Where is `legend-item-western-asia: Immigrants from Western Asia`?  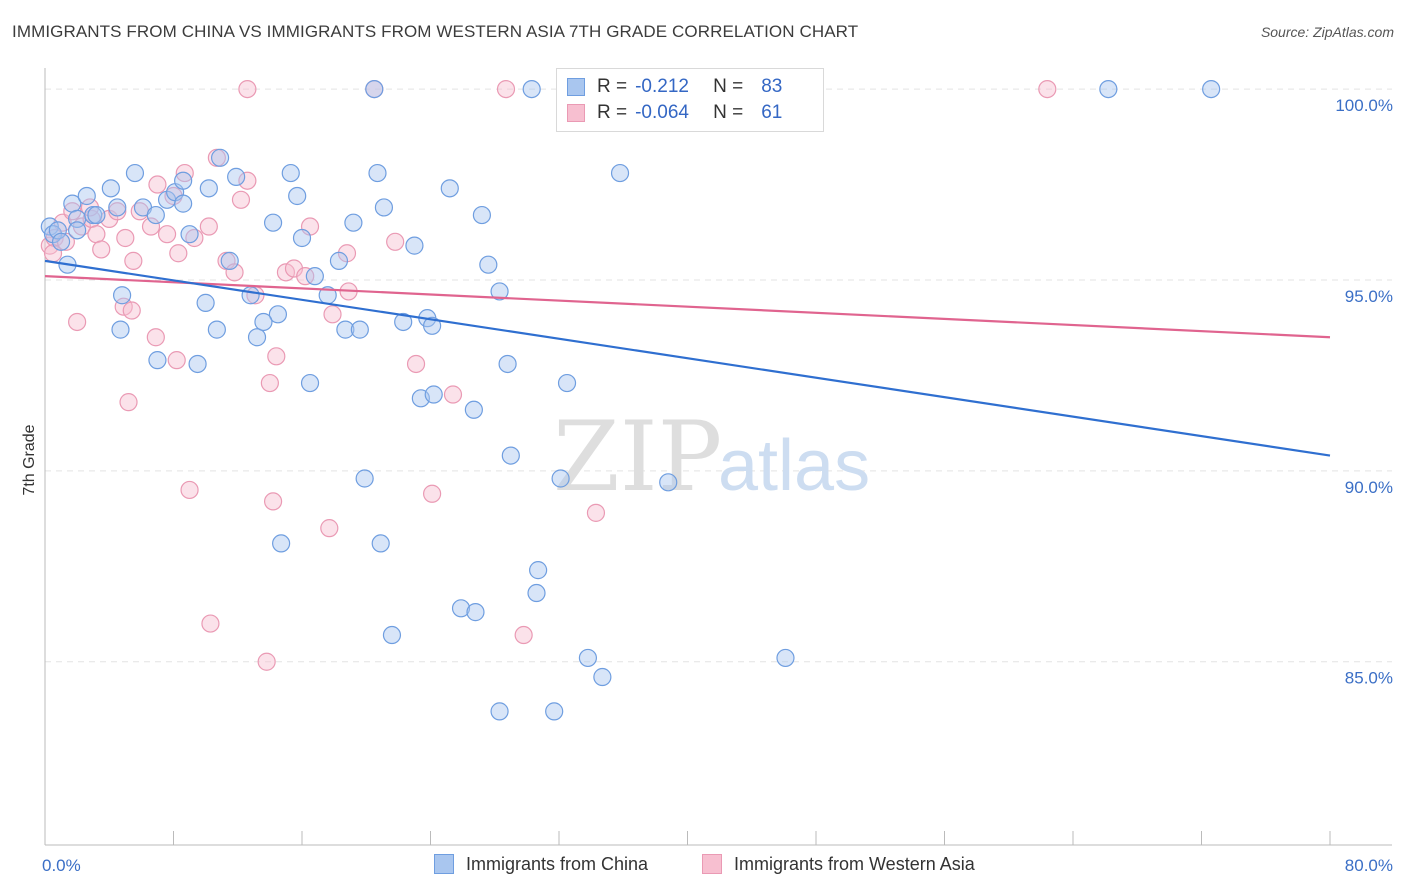
legend-item-western-asia: Immigrants from Western Asia is located at coordinates (838, 864).